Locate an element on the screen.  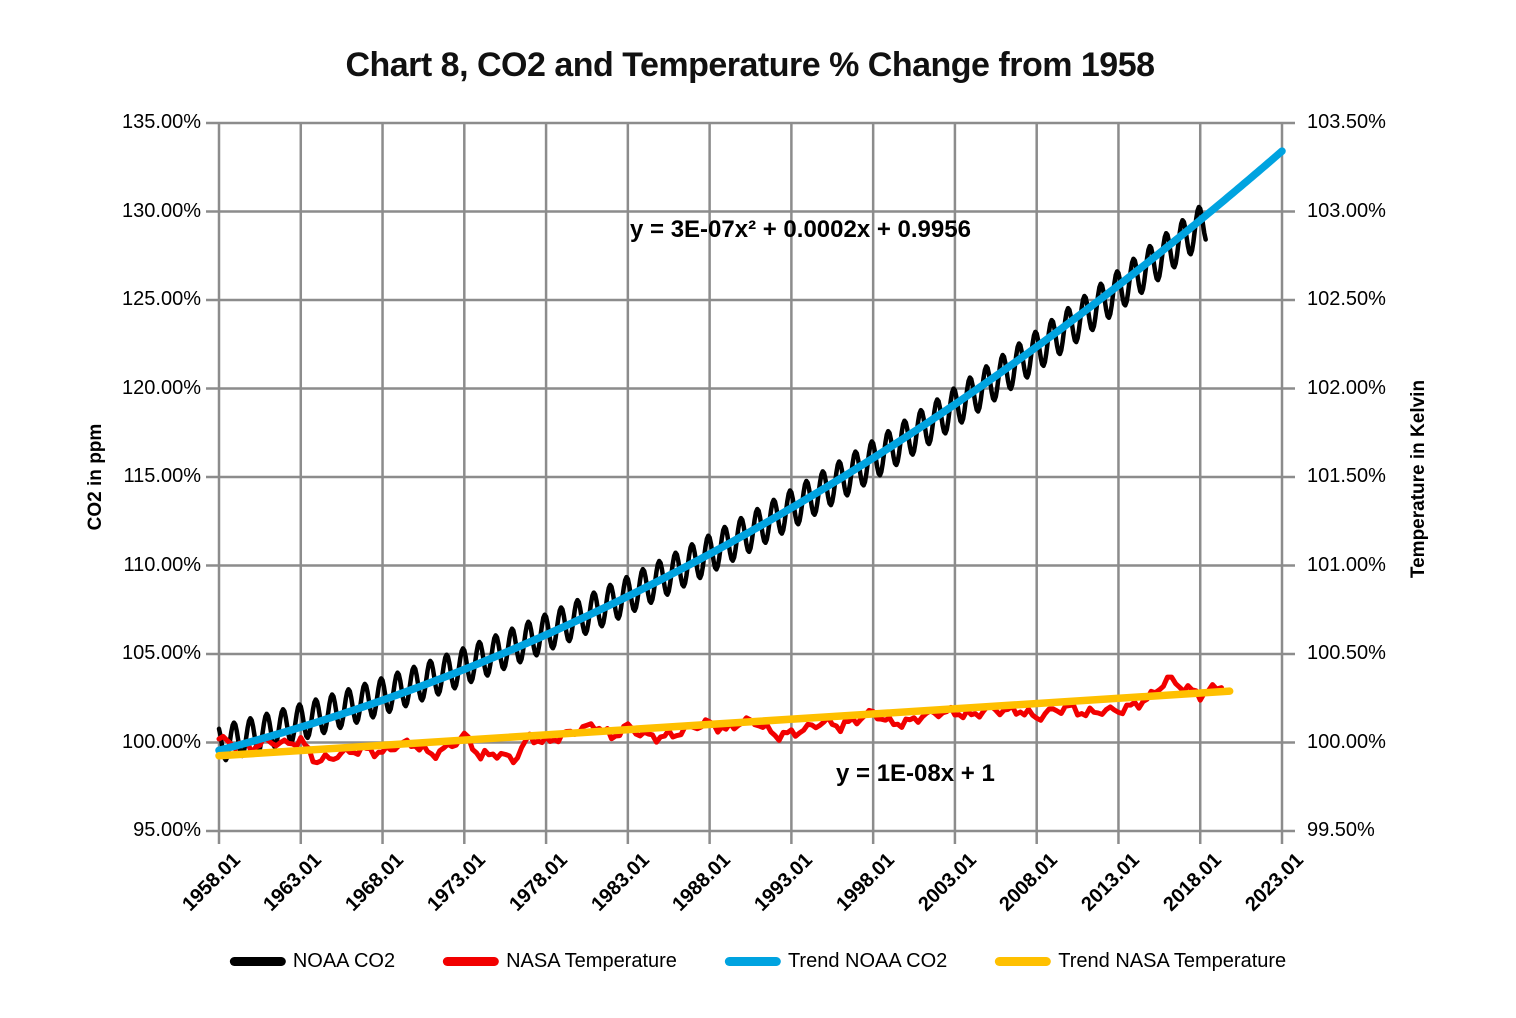
legend-item: Trend NOAA CO2 is located at coordinates (836, 961).